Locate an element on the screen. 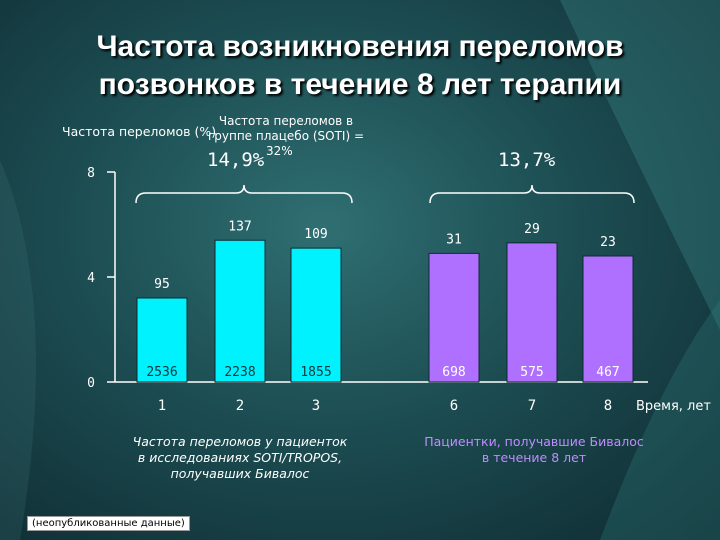 The height and width of the screenshot is (540, 720). patient-count-label: 2536 is located at coordinates (161, 372).